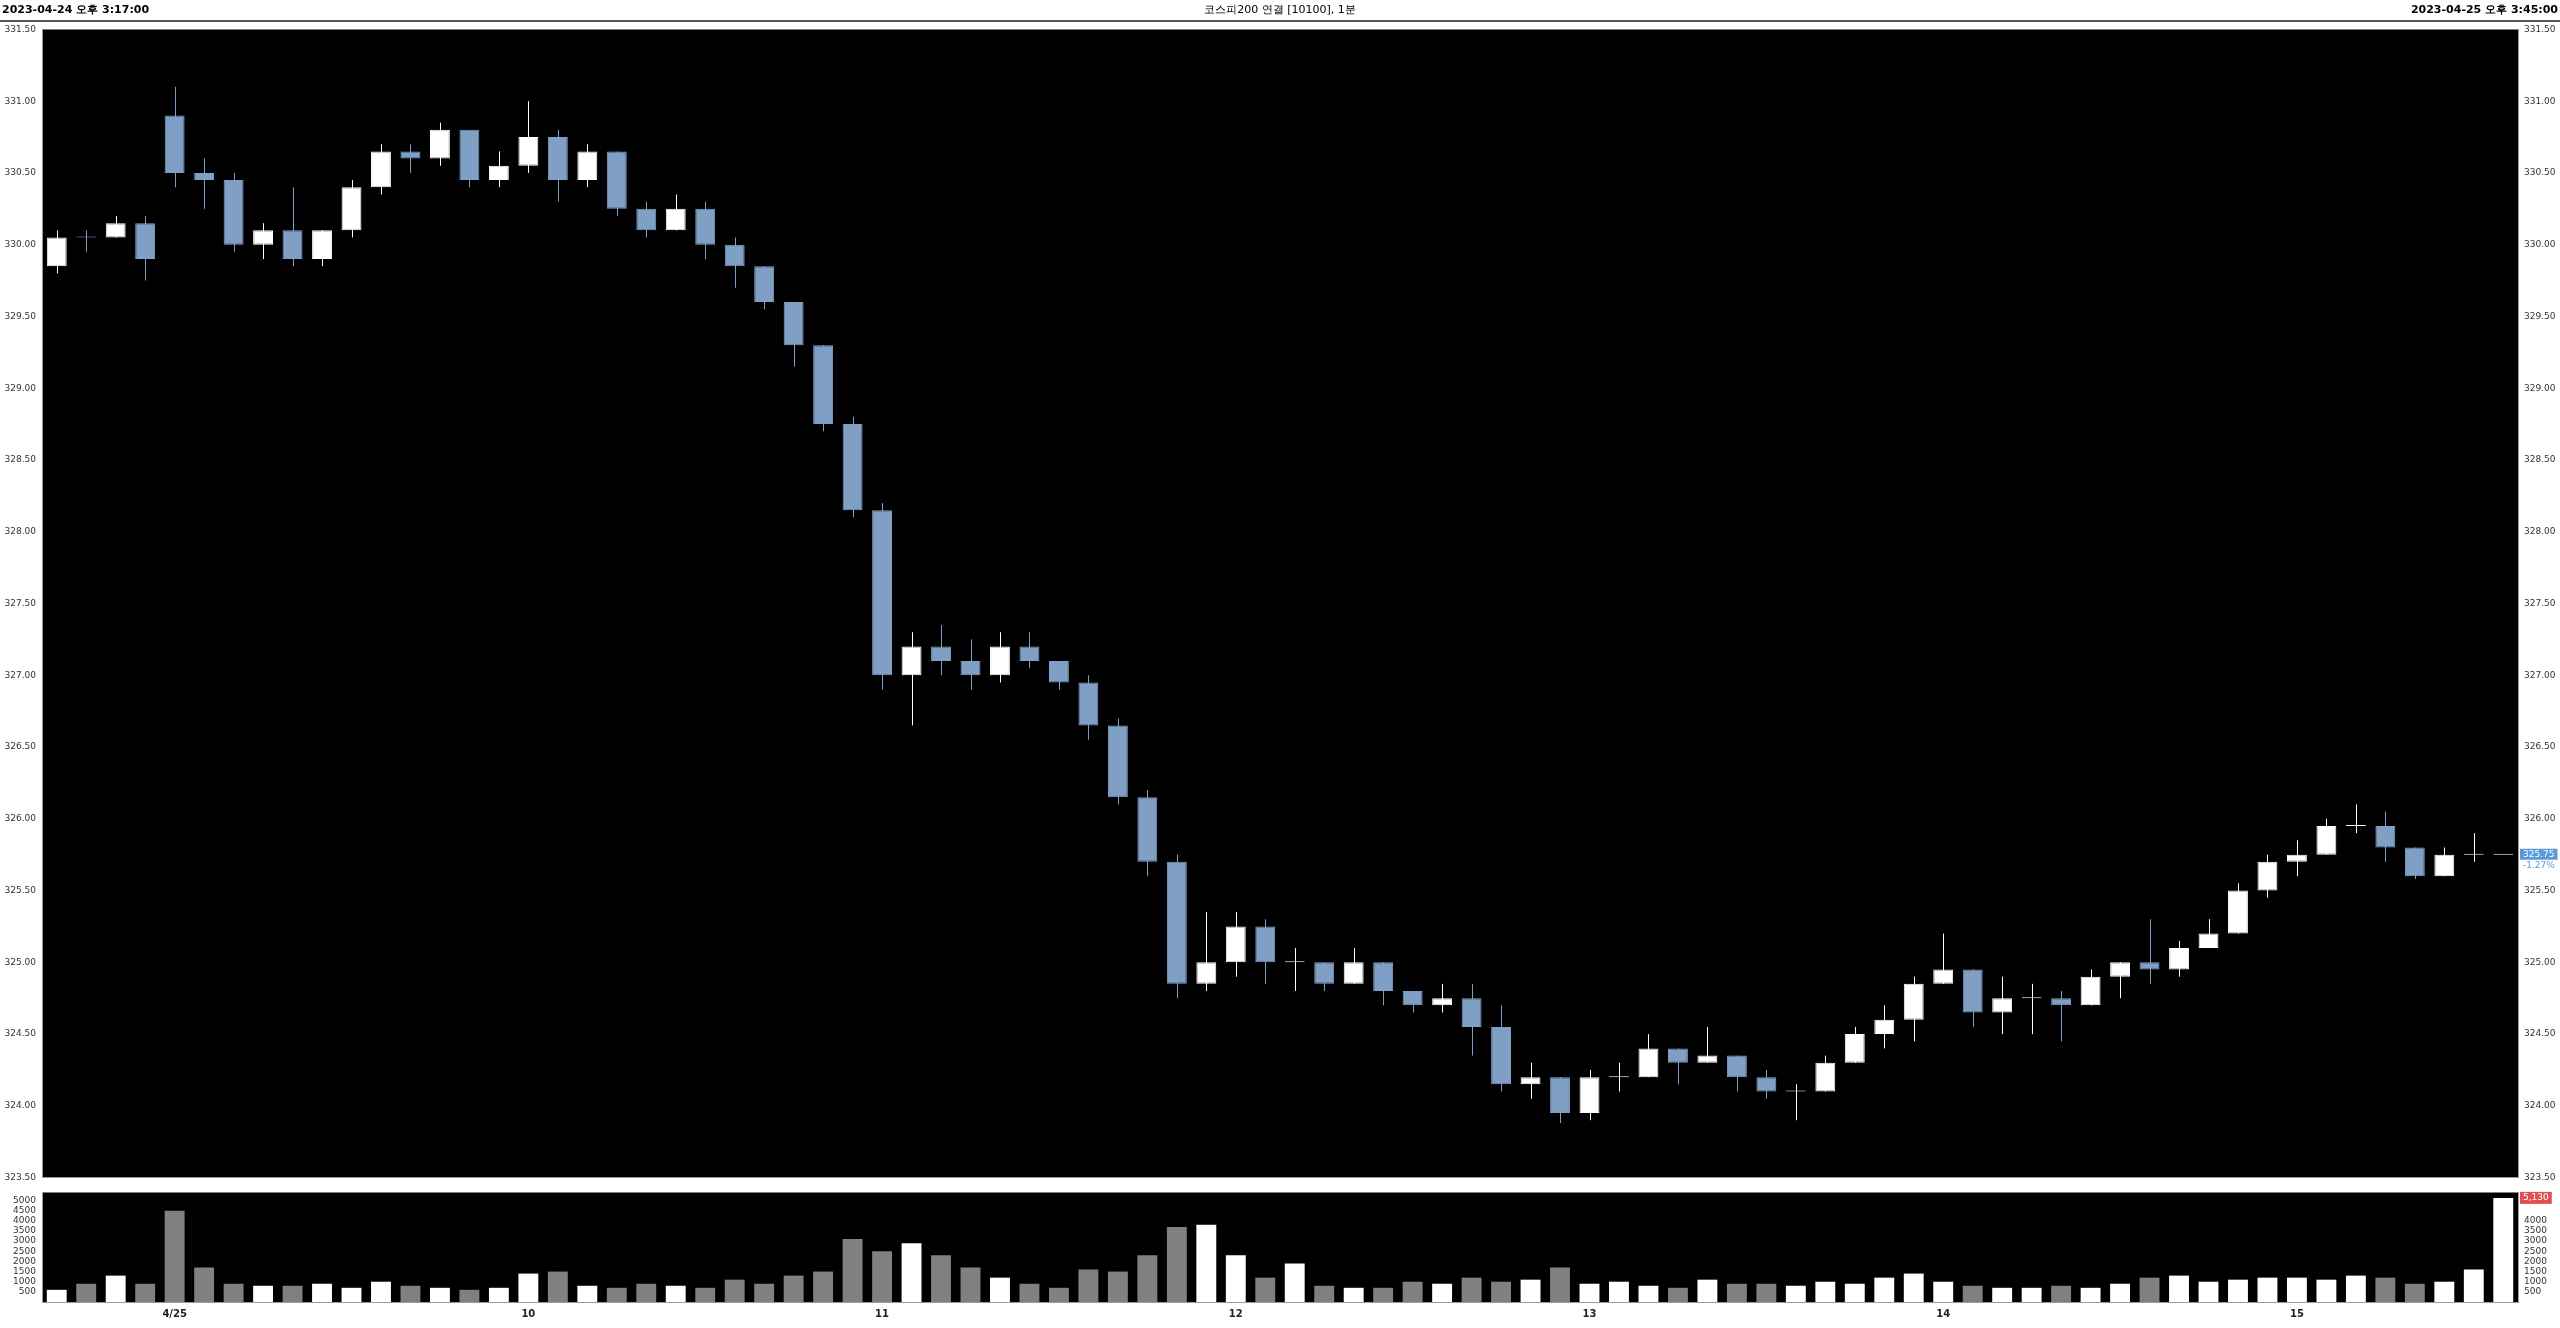  Describe the element at coordinates (20, 746) in the screenshot. I see `y-tick-label: 326.50` at that location.